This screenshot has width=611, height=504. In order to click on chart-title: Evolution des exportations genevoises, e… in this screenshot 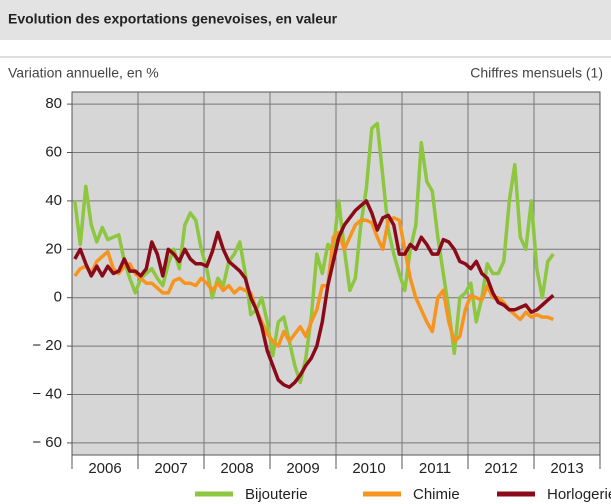, I will do `click(173, 19)`.